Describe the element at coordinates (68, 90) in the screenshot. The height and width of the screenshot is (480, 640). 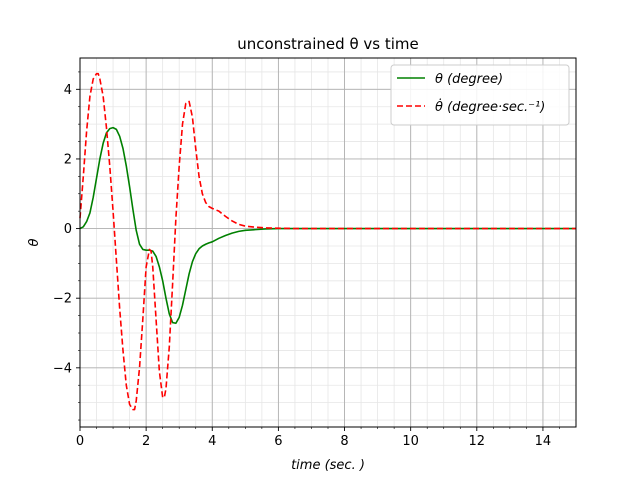
I see `y-tick-label: 4` at that location.